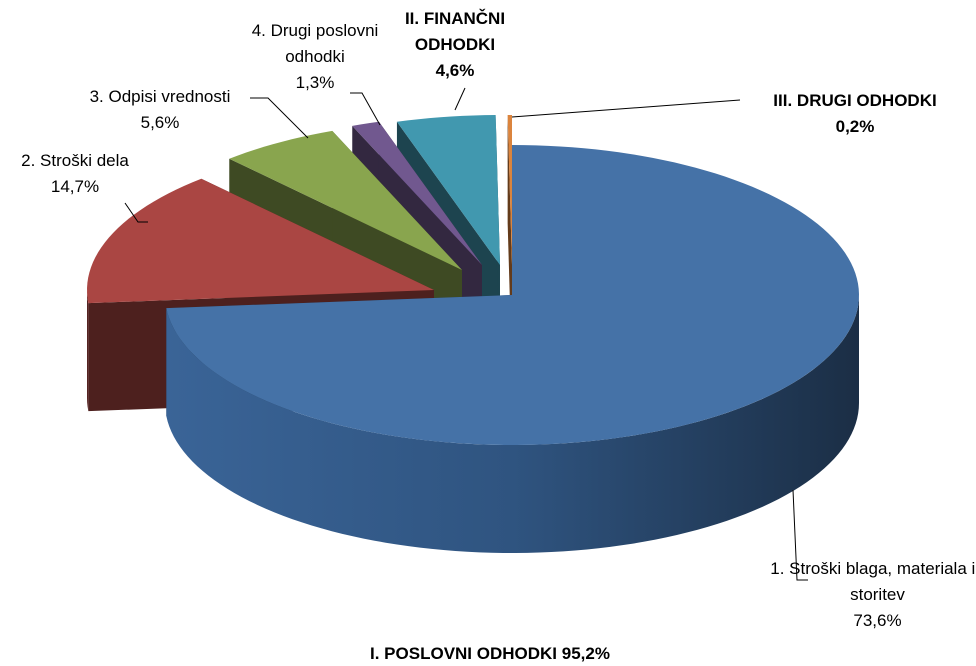  What do you see at coordinates (455, 31) in the screenshot?
I see `category-name: II. FINANČNI ODHODKI` at bounding box center [455, 31].